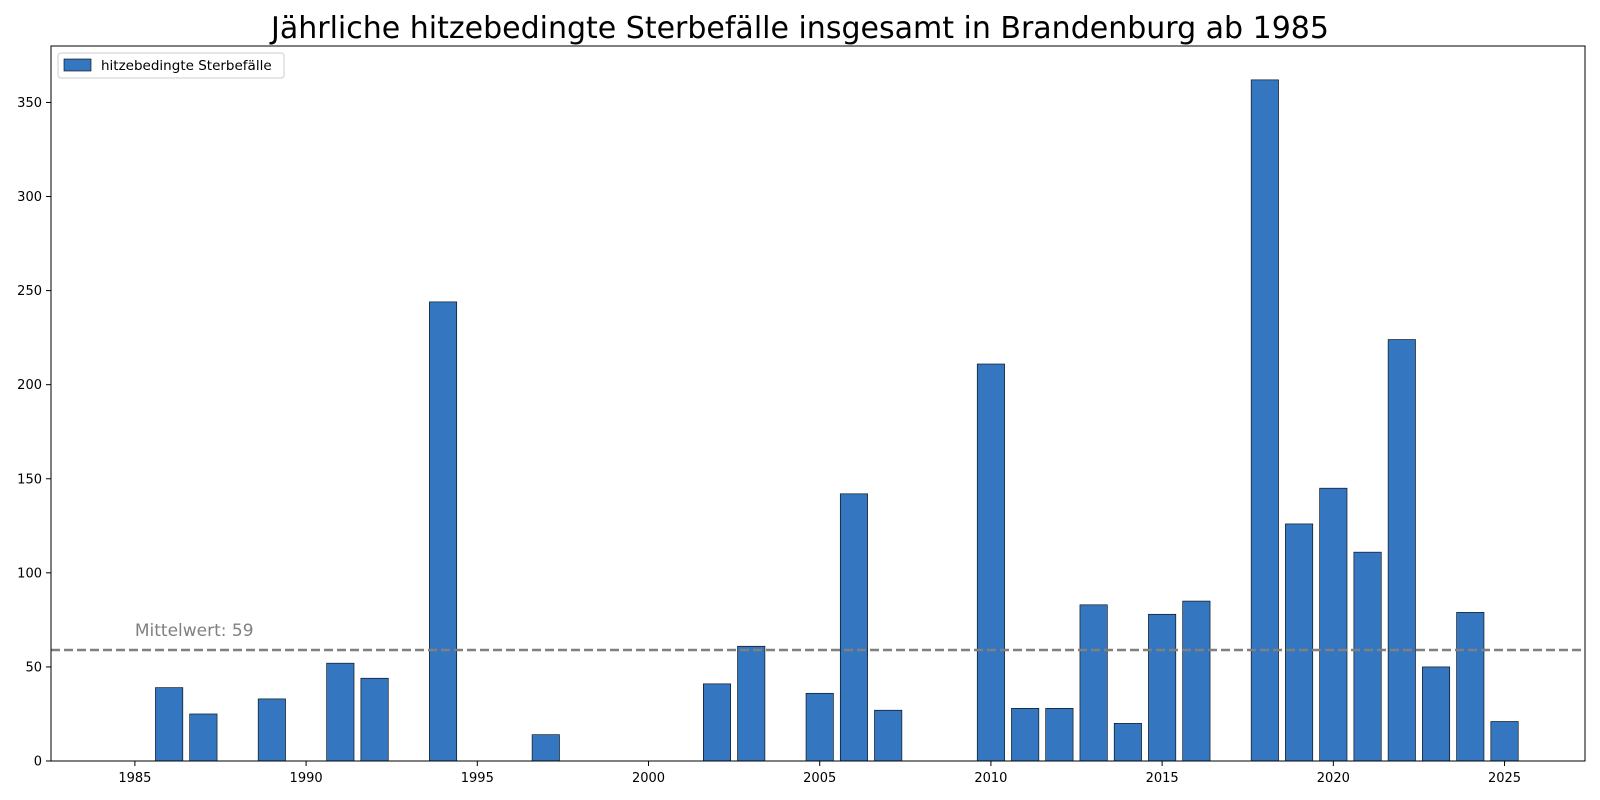 The width and height of the screenshot is (1600, 800). I want to click on bar-1986, so click(169, 724).